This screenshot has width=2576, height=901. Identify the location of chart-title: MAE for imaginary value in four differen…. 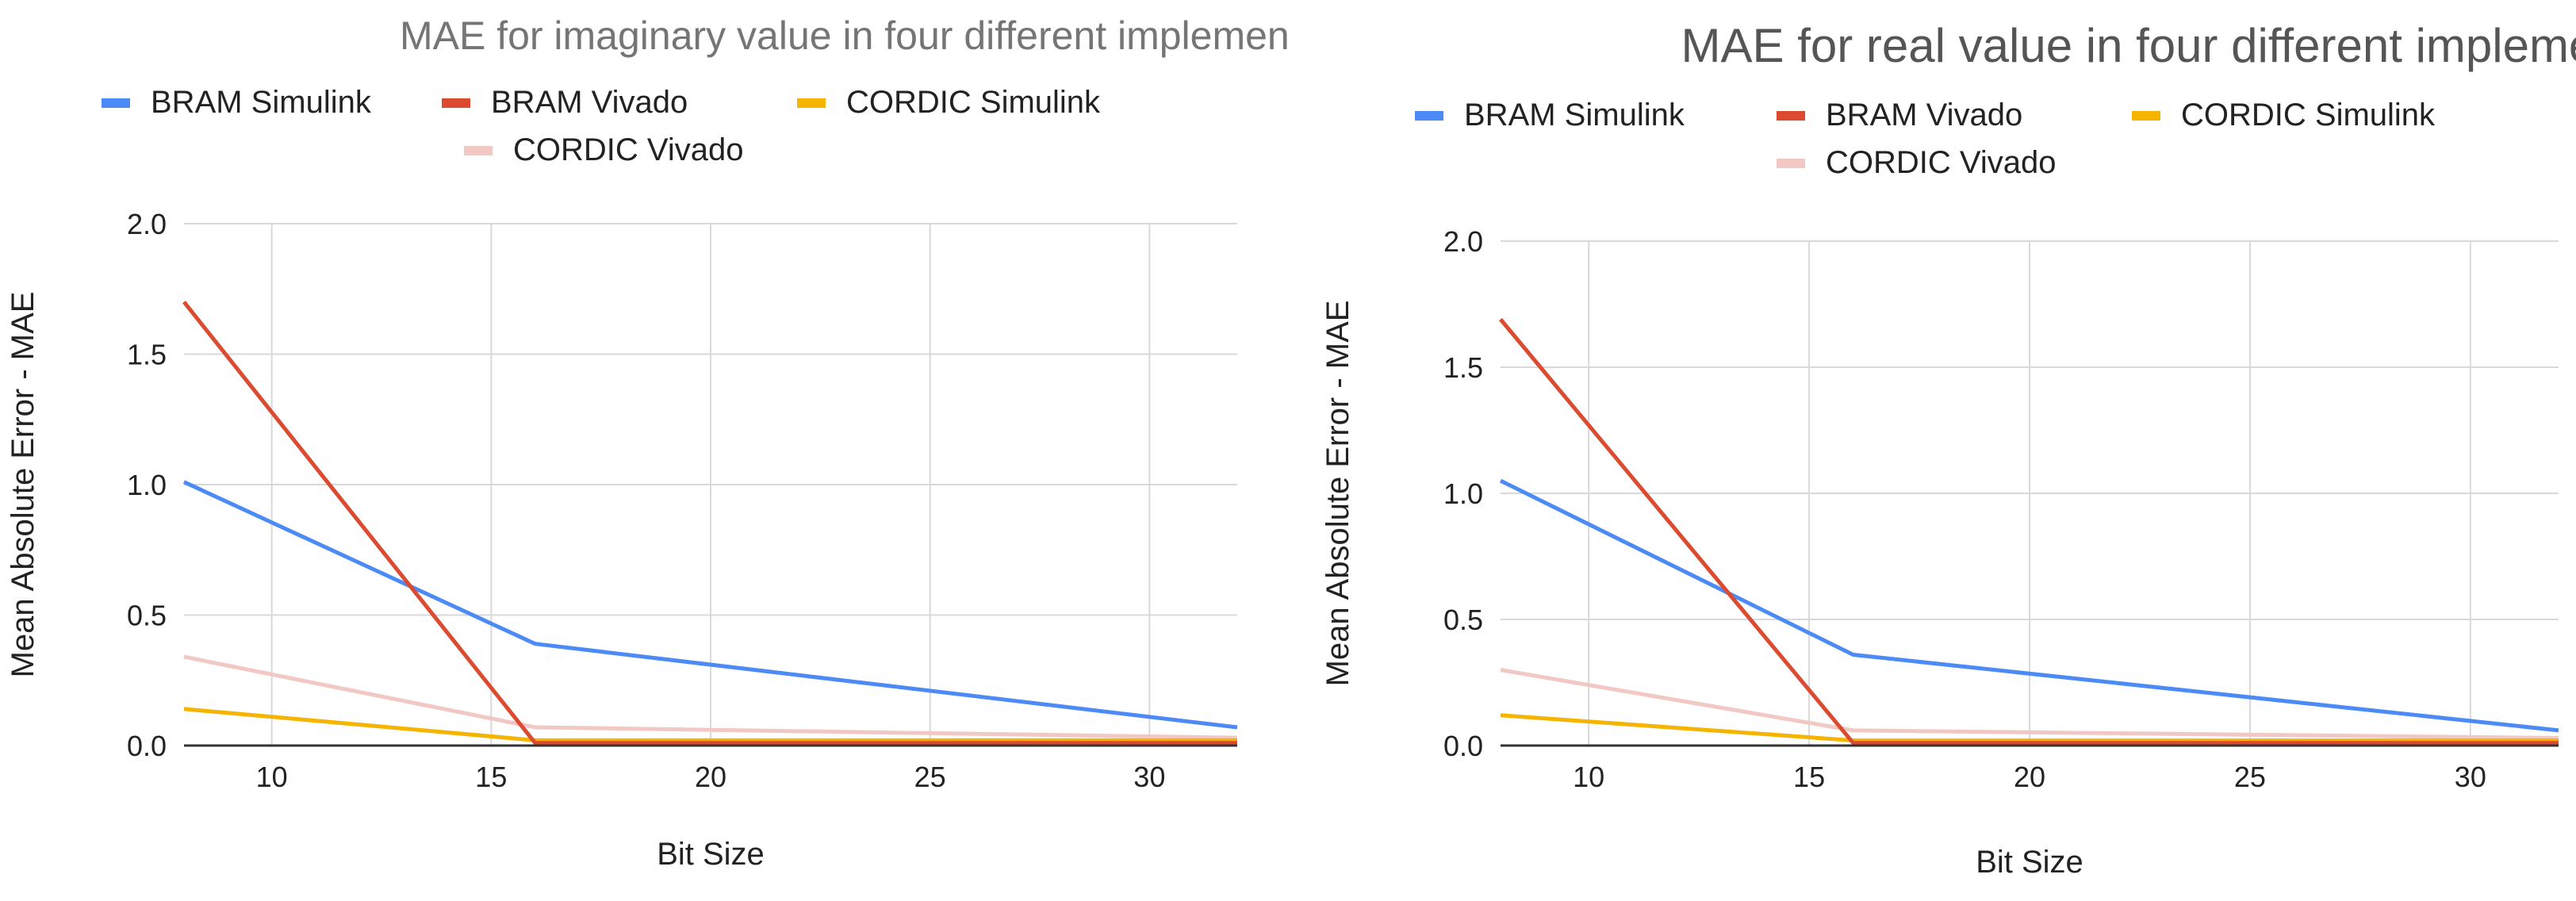
(844, 35).